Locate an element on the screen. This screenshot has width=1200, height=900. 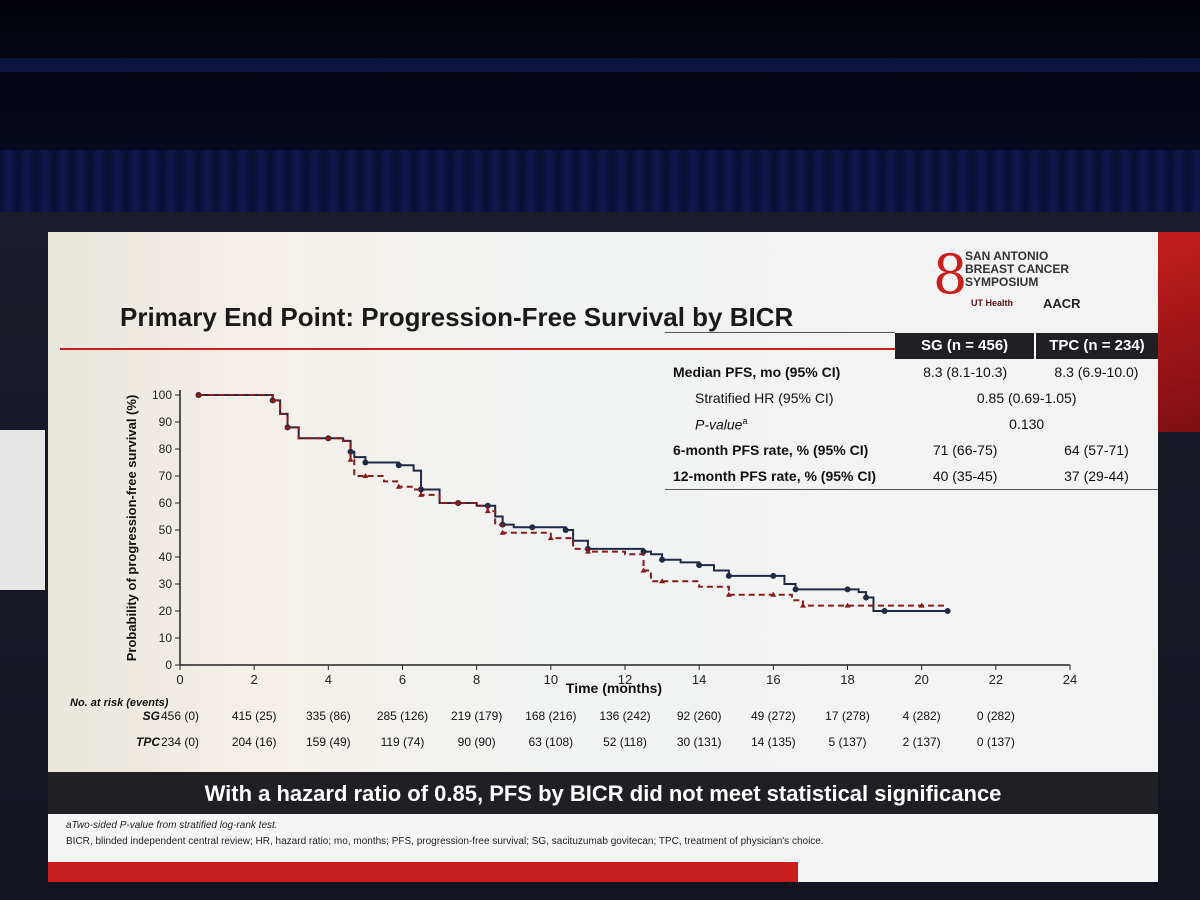
stats-row: Stratified HR (95% CI) 0.85 (0.69-1.05) is located at coordinates (911, 398).